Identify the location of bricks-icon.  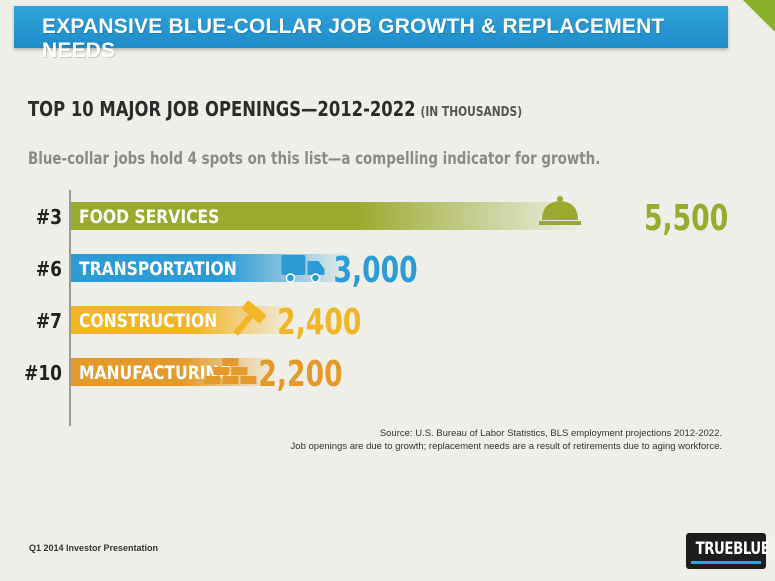
(230, 371).